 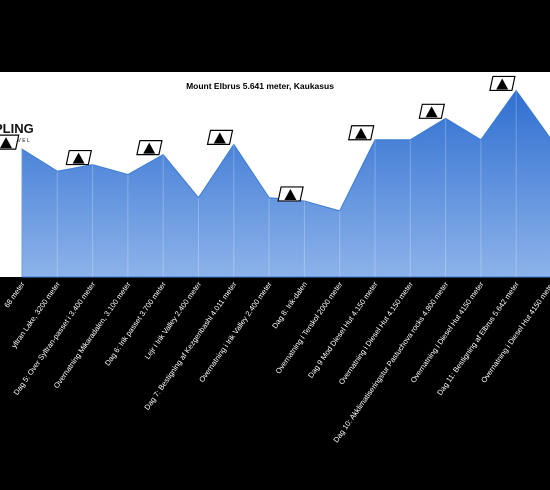 I want to click on x-tick-label: Dag 6: Irik passet 3.700 meter, so click(x=135, y=324).